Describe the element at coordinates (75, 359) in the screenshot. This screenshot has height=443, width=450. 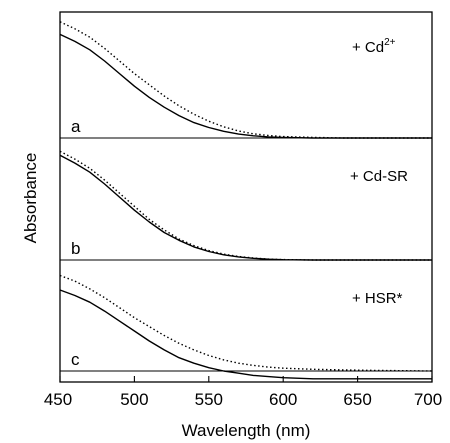
I see `panel-c-label: c` at that location.